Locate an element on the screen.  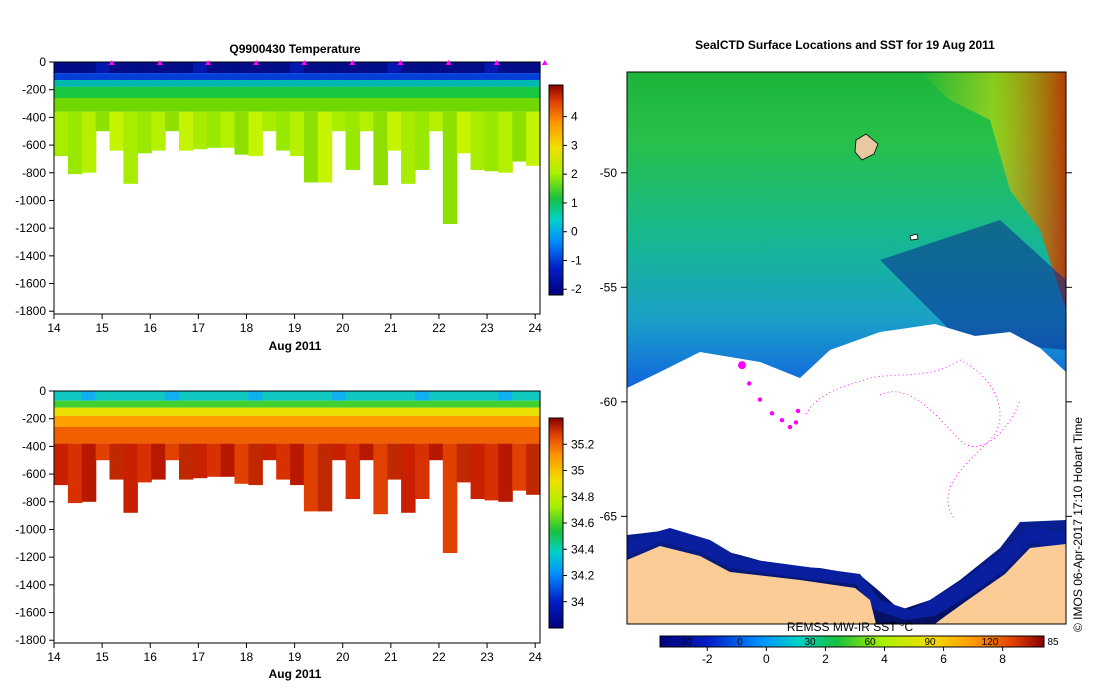
salinity-colorbar is located at coordinates (556, 523).